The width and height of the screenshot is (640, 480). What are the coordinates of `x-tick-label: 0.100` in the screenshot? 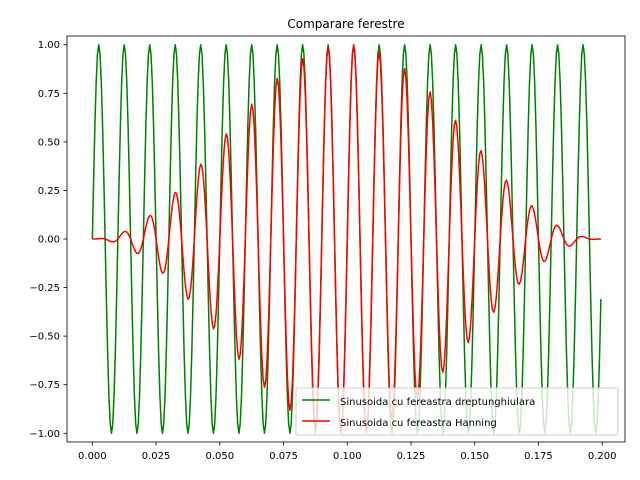 It's located at (347, 456).